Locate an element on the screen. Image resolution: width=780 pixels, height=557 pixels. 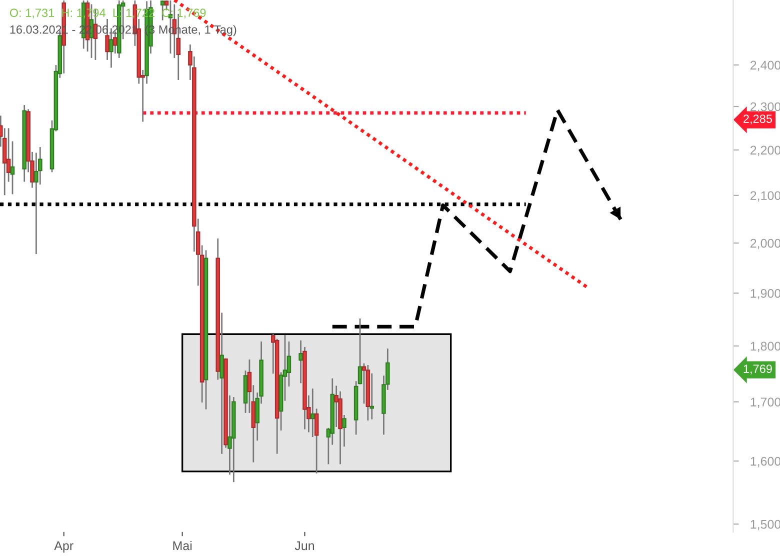
x-tick-label: Jun is located at coordinates (304, 545).